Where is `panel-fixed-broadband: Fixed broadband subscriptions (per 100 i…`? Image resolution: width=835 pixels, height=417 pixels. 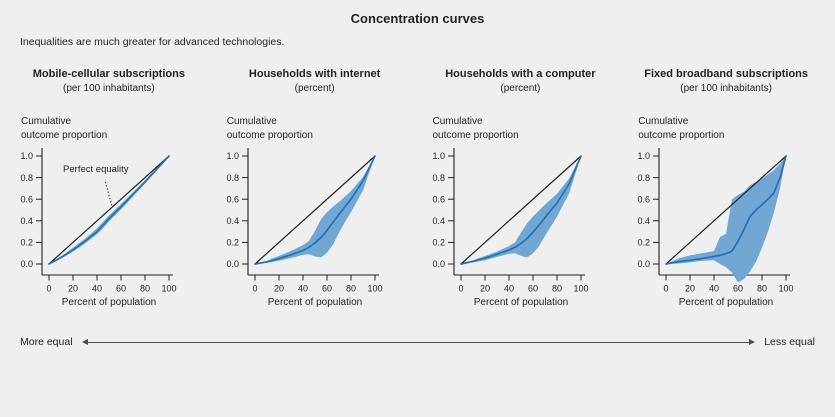 panel-fixed-broadband: Fixed broadband subscriptions (per 100 i… is located at coordinates (726, 190).